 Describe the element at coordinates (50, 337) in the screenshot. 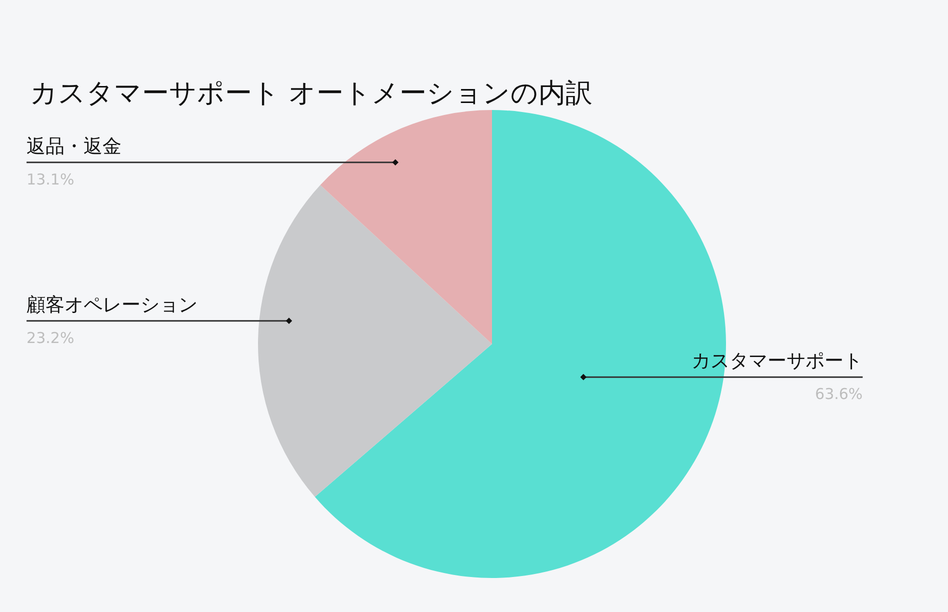

I see `data-label: 23.2%` at that location.